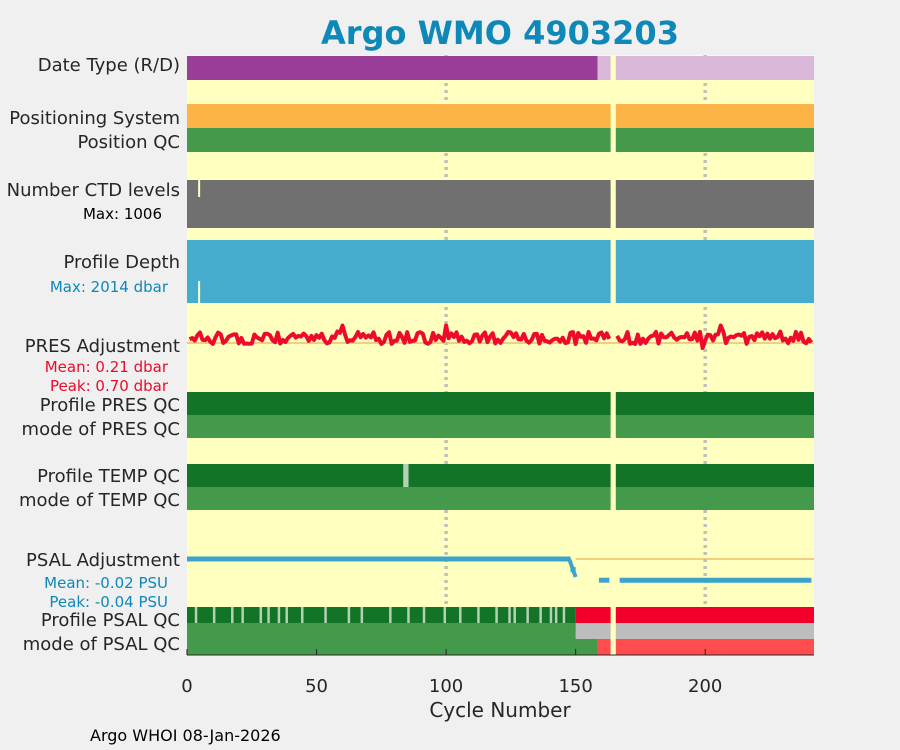 This screenshot has height=750, width=900. Describe the element at coordinates (186, 686) in the screenshot. I see `x-tick-label-0: 0` at that location.